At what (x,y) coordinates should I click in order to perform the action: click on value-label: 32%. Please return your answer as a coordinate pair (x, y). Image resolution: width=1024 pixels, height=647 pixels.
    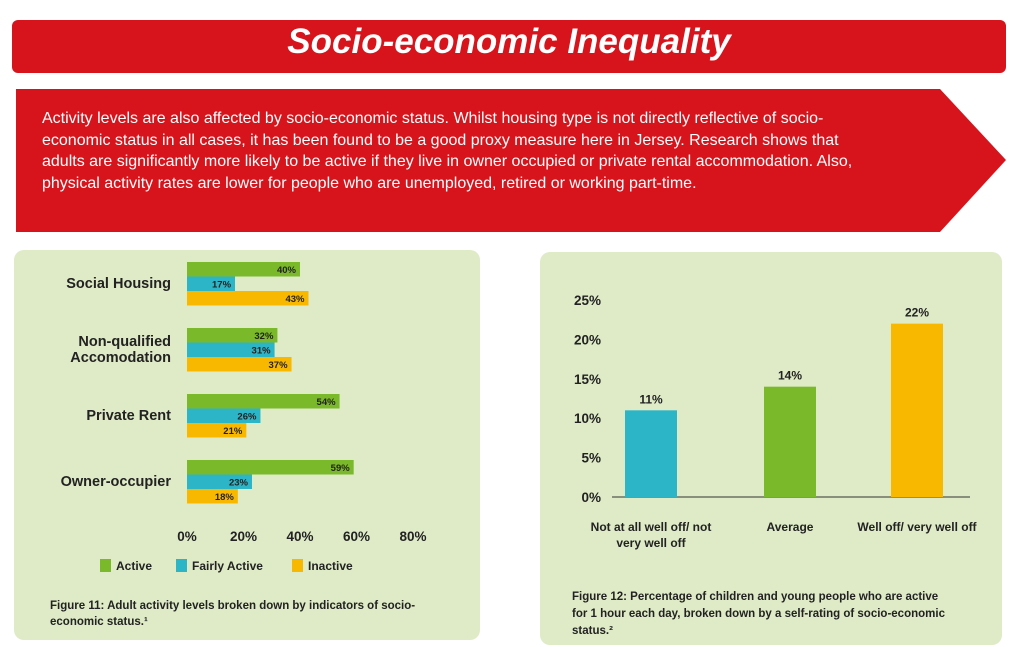
    Looking at the image, I should click on (264, 336).